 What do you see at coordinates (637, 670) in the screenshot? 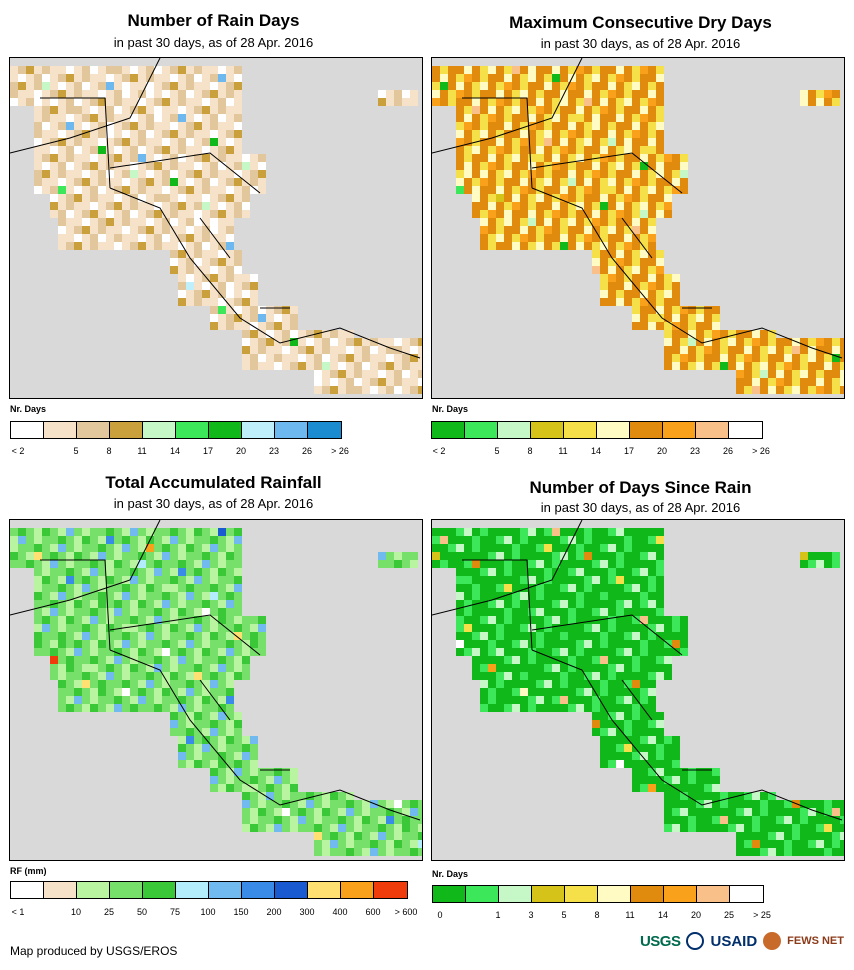
I see `country-borders` at bounding box center [637, 670].